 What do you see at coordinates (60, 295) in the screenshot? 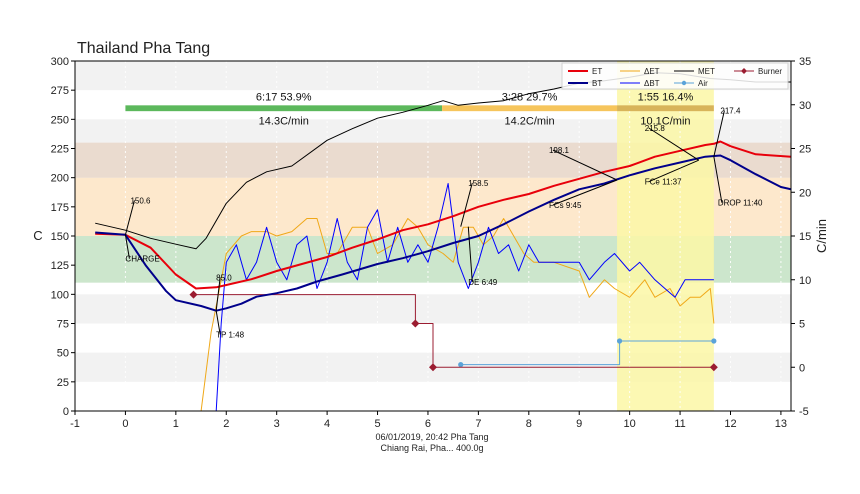
I see `y-tick-label: 100` at bounding box center [60, 295].